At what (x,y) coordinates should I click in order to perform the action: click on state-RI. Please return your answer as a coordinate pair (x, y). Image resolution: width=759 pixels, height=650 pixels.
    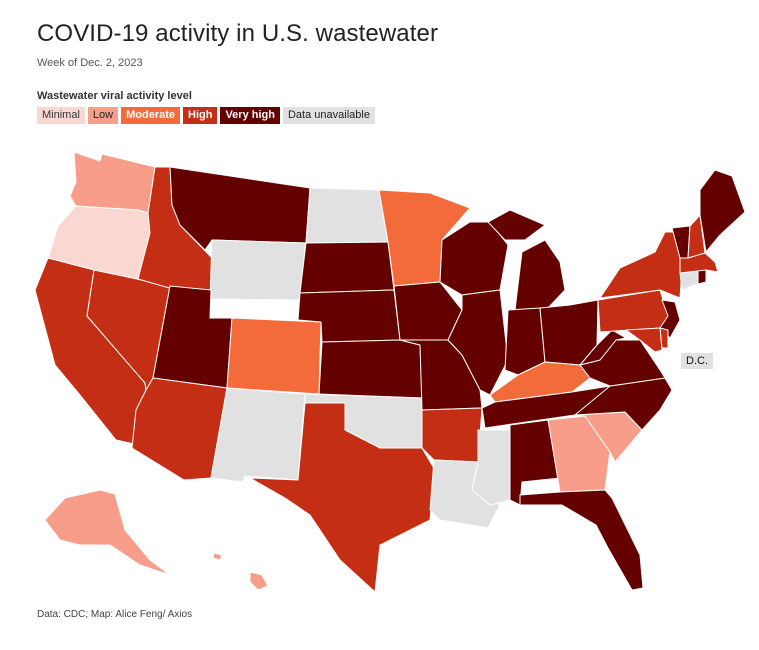
    Looking at the image, I should click on (702, 277).